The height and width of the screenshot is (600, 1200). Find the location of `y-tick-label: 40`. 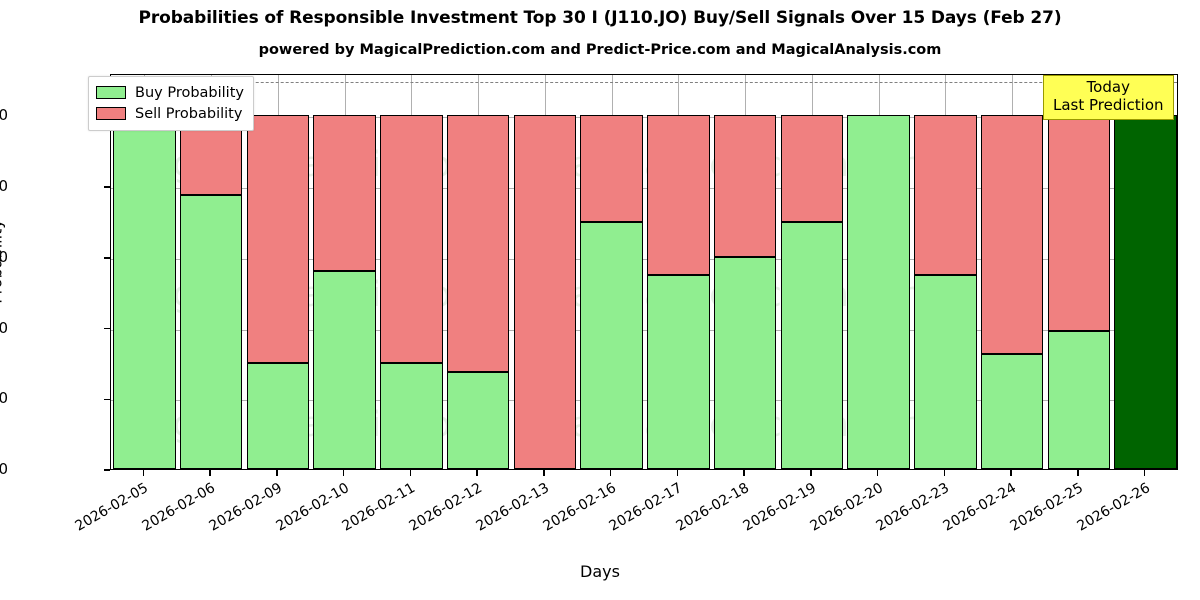

y-tick-label: 40 is located at coordinates (4, 327).